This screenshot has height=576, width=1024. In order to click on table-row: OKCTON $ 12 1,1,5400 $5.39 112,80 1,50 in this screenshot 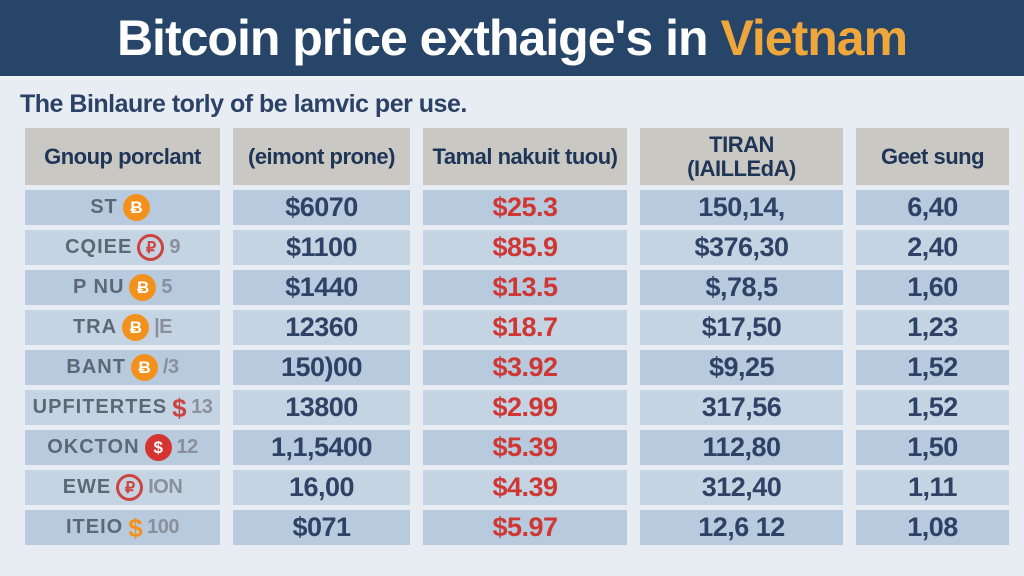, I will do `click(517, 447)`.